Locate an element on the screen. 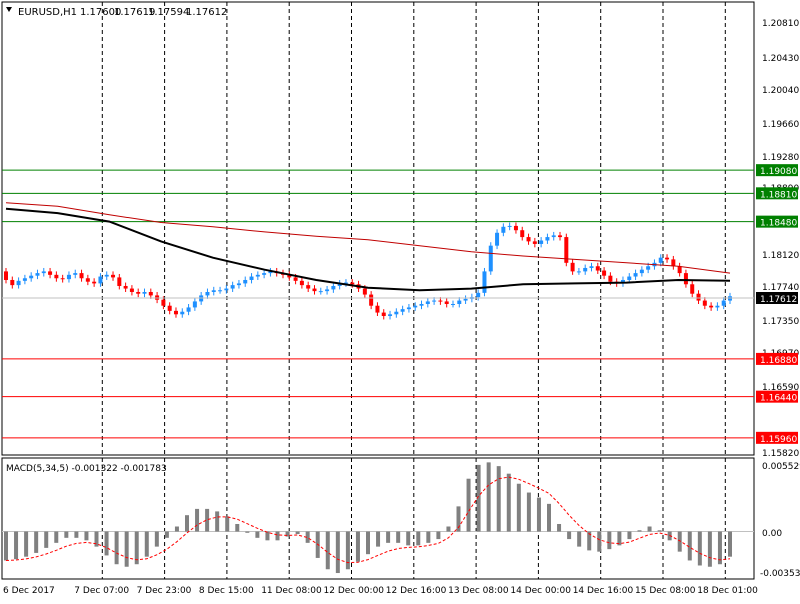 The height and width of the screenshot is (604, 800). high-value: 1.17619 is located at coordinates (134, 12).